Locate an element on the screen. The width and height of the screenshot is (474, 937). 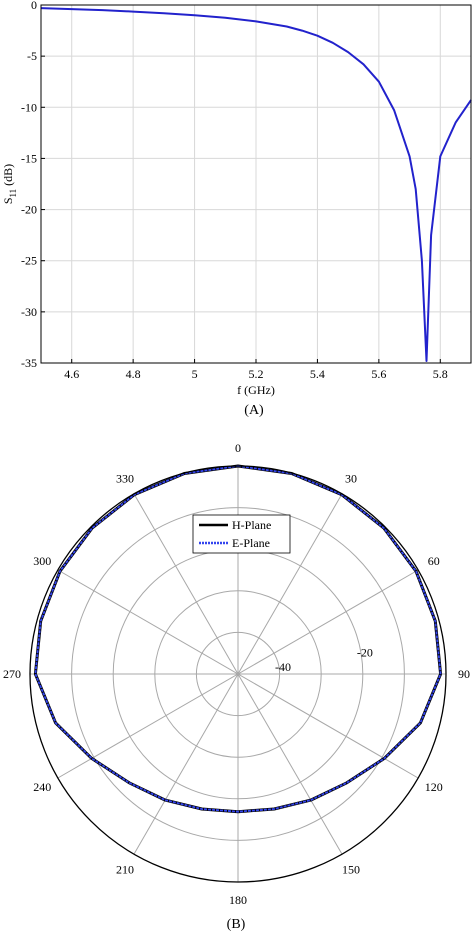
legend: H-Plane E-Plane is located at coordinates (241, 534).